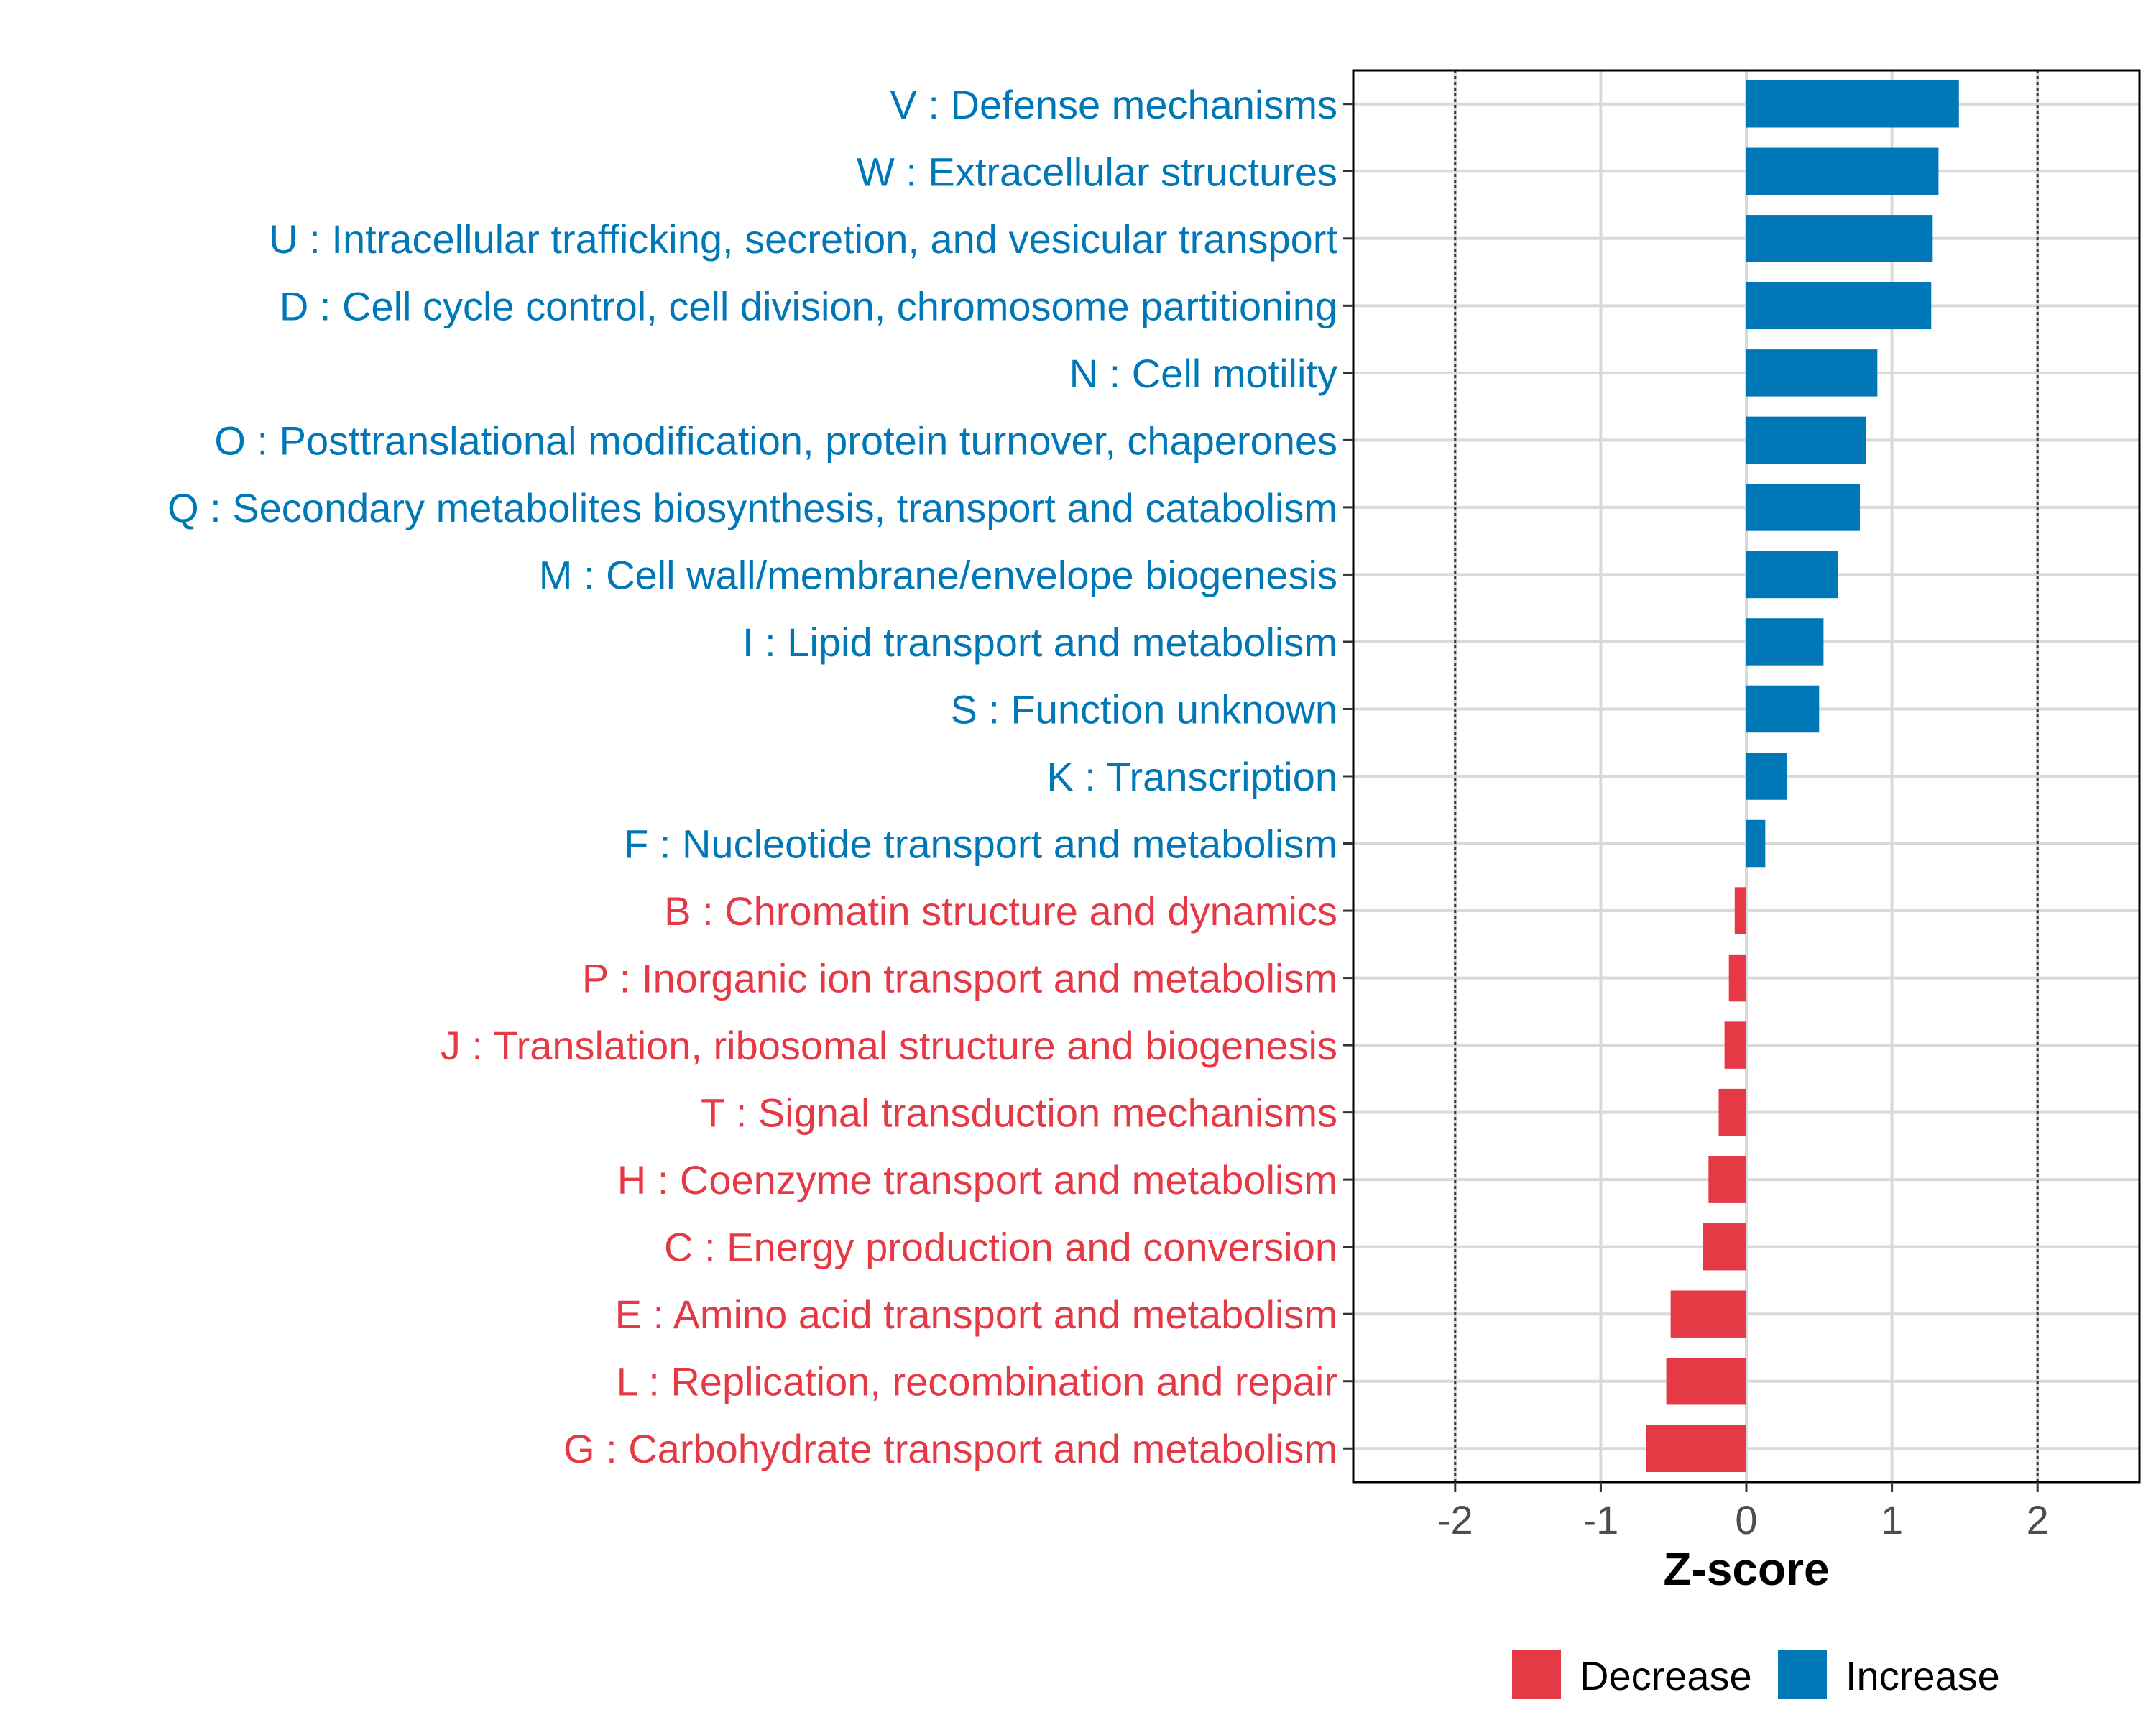 The height and width of the screenshot is (1725, 2156). Describe the element at coordinates (1839, 306) in the screenshot. I see `bar-d` at that location.